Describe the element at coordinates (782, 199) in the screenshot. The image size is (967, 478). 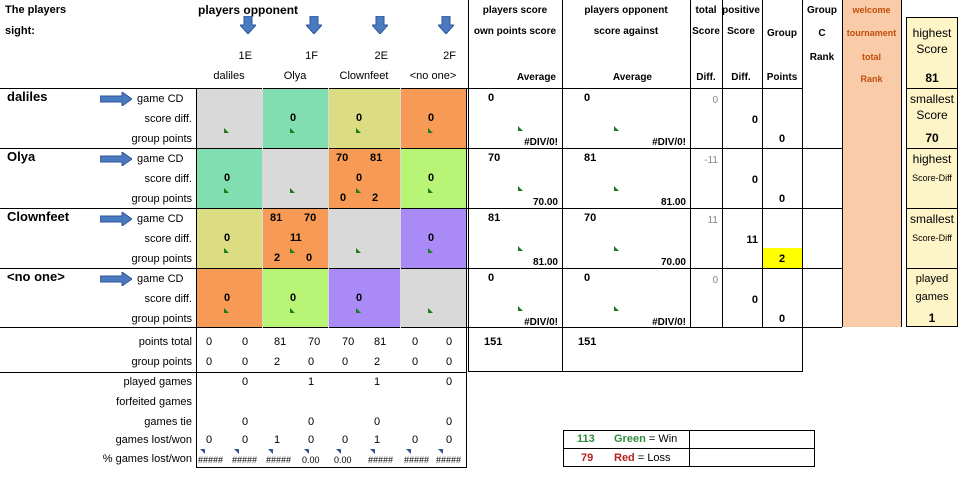
I see `group_points: 0` at that location.